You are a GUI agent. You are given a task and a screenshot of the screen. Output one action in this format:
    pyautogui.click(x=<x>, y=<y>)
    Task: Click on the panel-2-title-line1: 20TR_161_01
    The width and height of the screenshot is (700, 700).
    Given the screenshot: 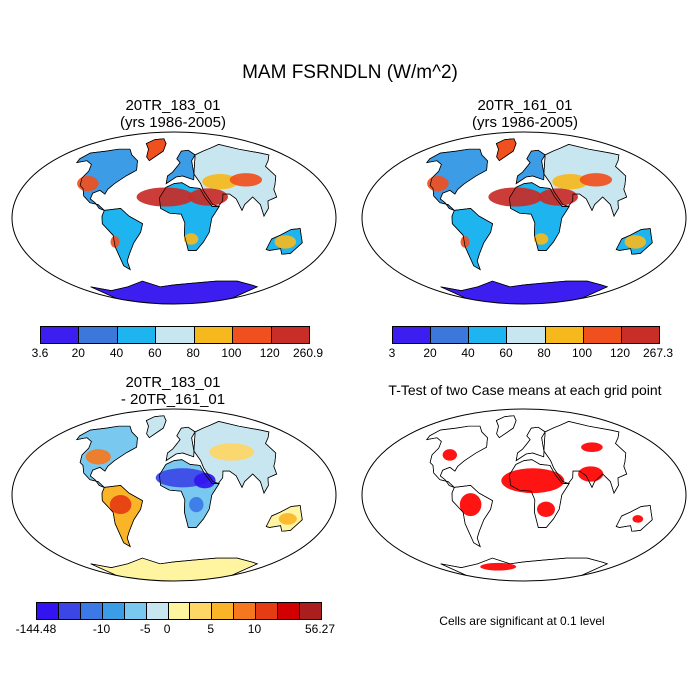 What is the action you would take?
    pyautogui.click(x=525, y=105)
    